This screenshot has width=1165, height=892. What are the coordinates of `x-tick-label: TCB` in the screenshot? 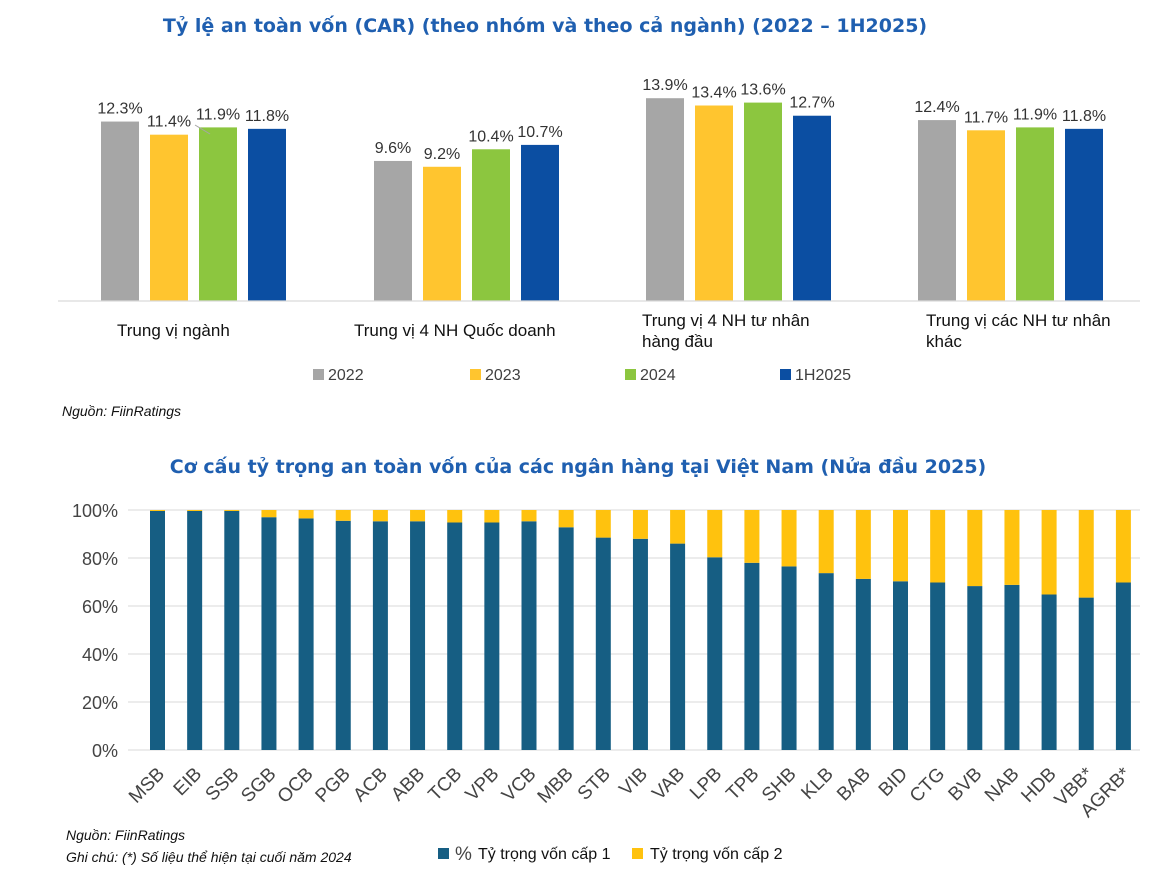 It's located at (446, 785).